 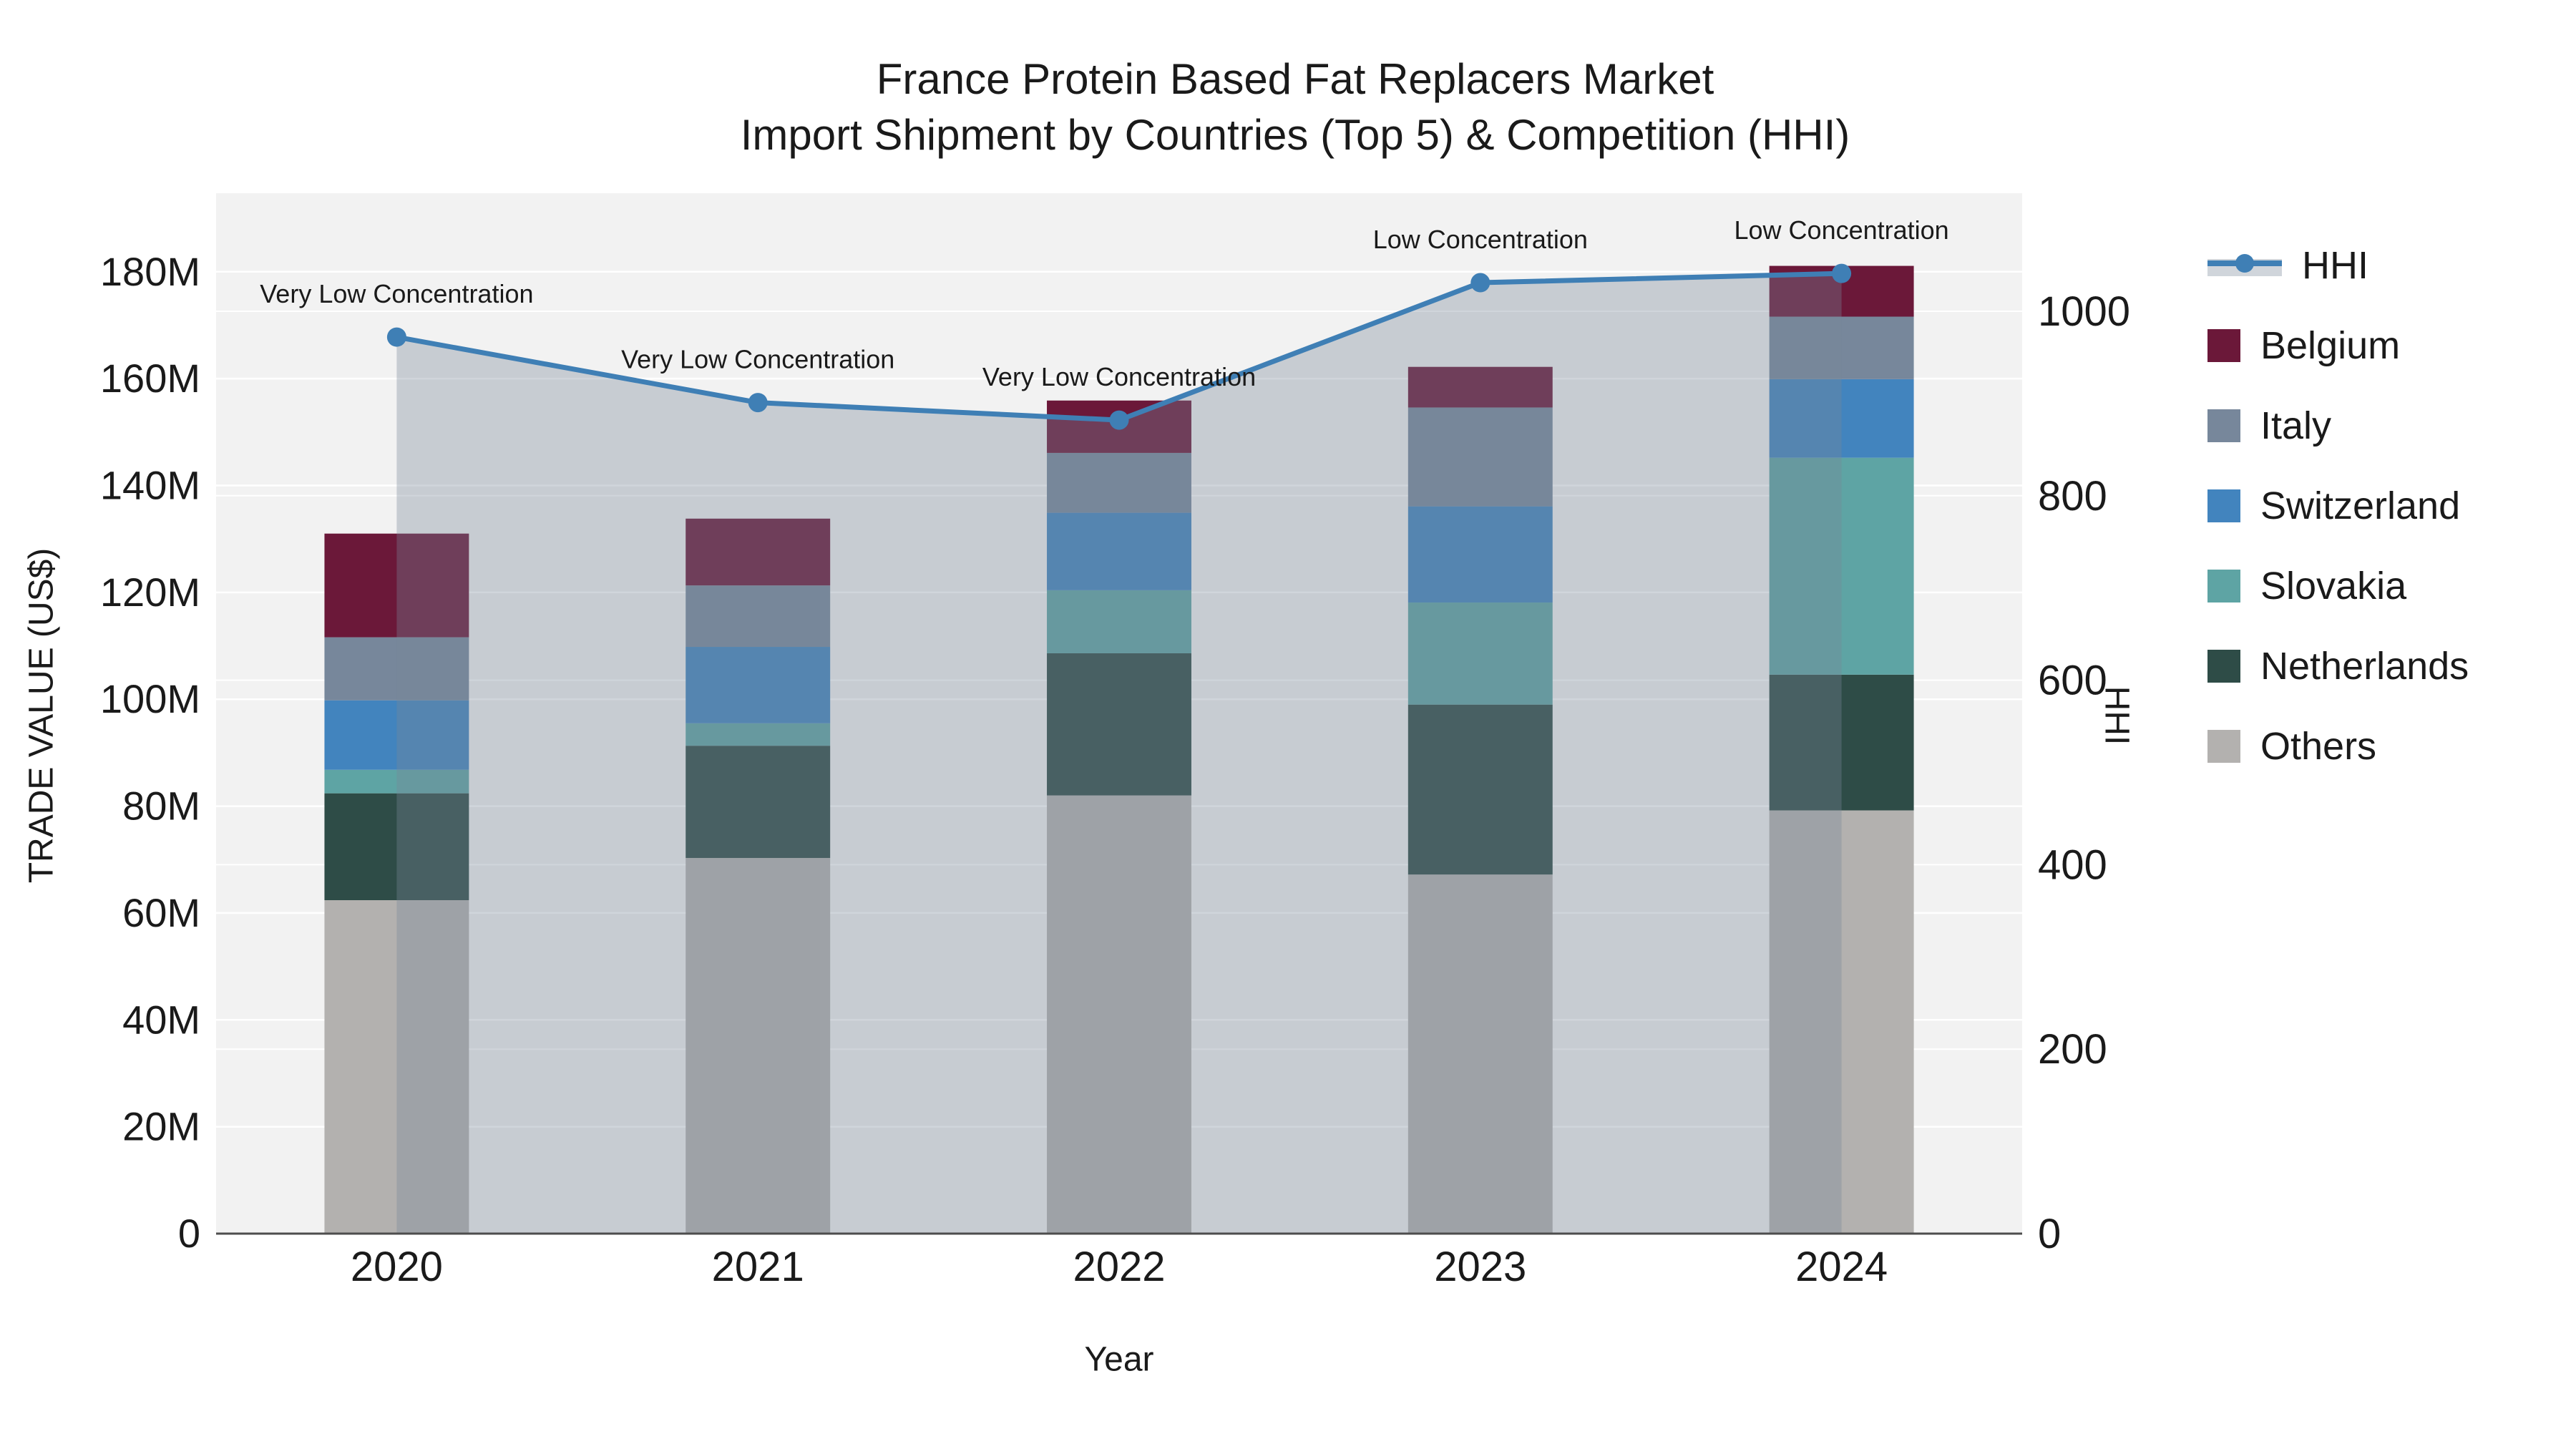 What do you see at coordinates (2335, 265) in the screenshot?
I see `legend-label: HHI` at bounding box center [2335, 265].